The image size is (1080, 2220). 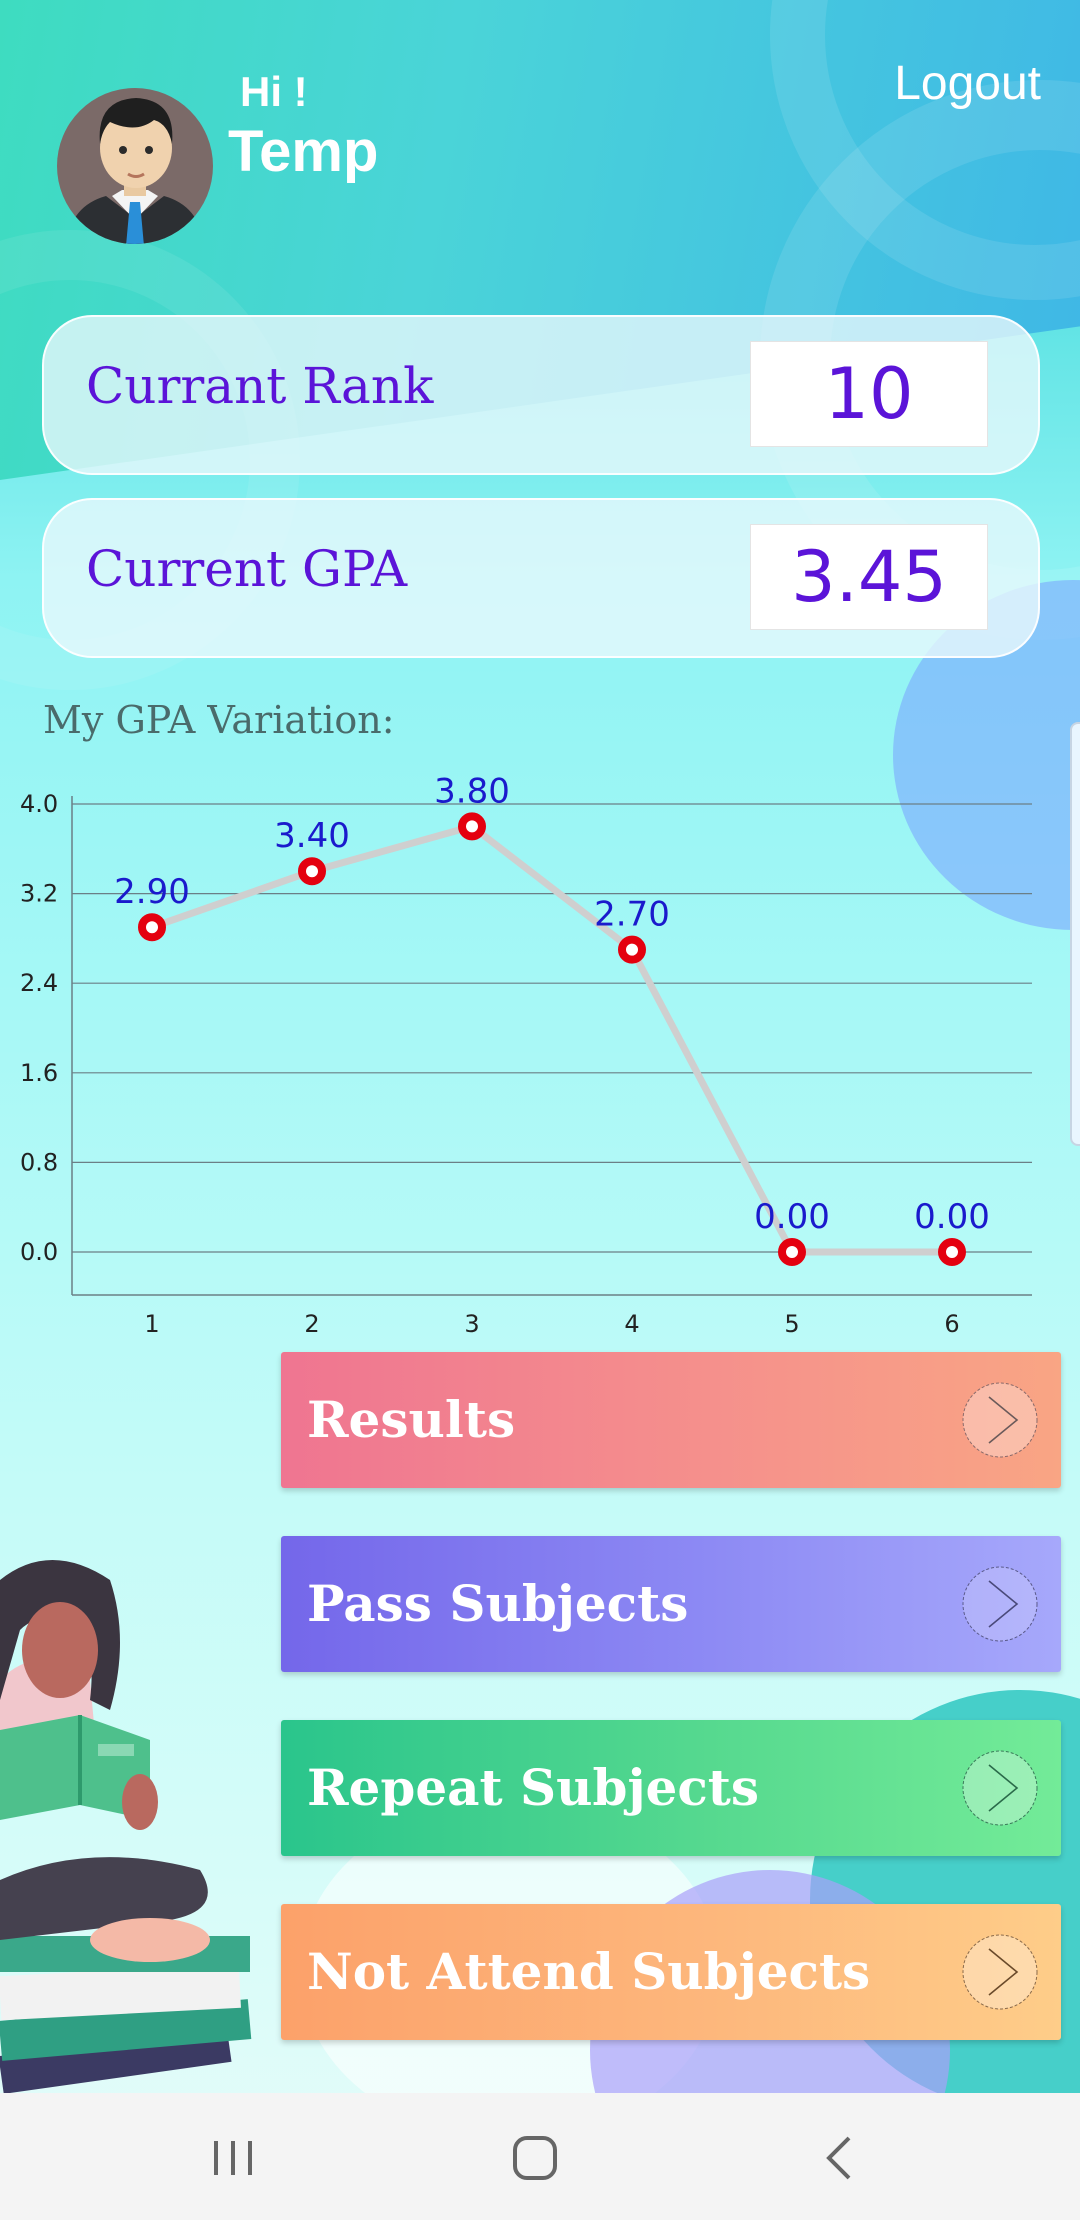 I want to click on gpa-data-label: 3.80, so click(x=472, y=791).